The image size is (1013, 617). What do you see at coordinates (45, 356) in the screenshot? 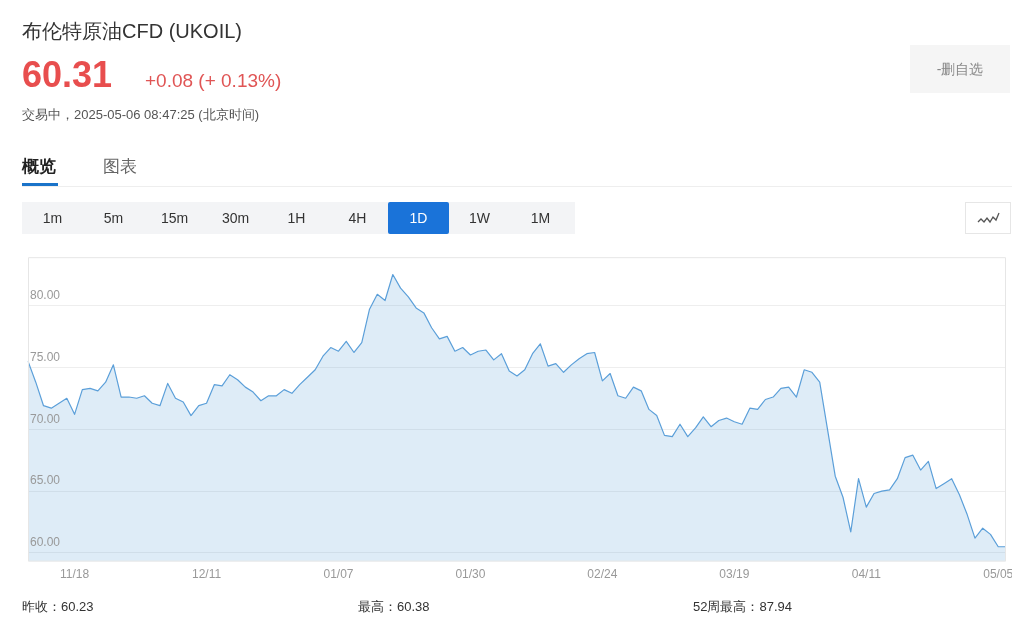
I see `y-tick-label: 75.00` at bounding box center [45, 356].